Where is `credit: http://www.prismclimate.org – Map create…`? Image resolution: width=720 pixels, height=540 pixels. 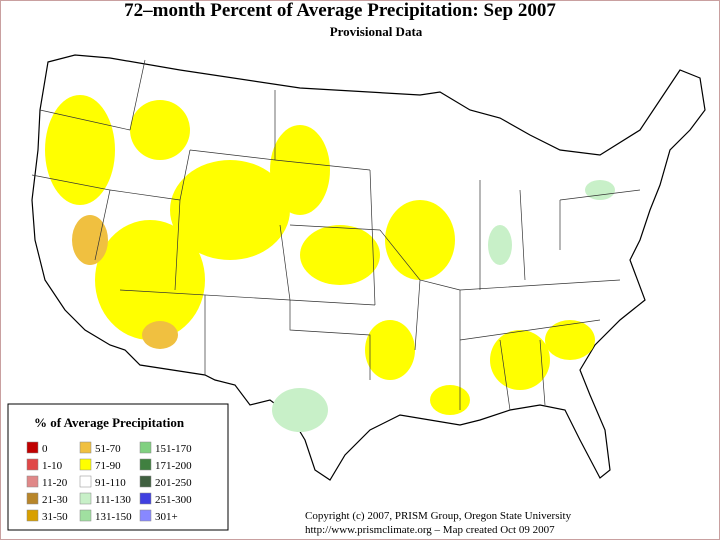
credit: http://www.prismclimate.org – Map create… is located at coordinates (430, 530).